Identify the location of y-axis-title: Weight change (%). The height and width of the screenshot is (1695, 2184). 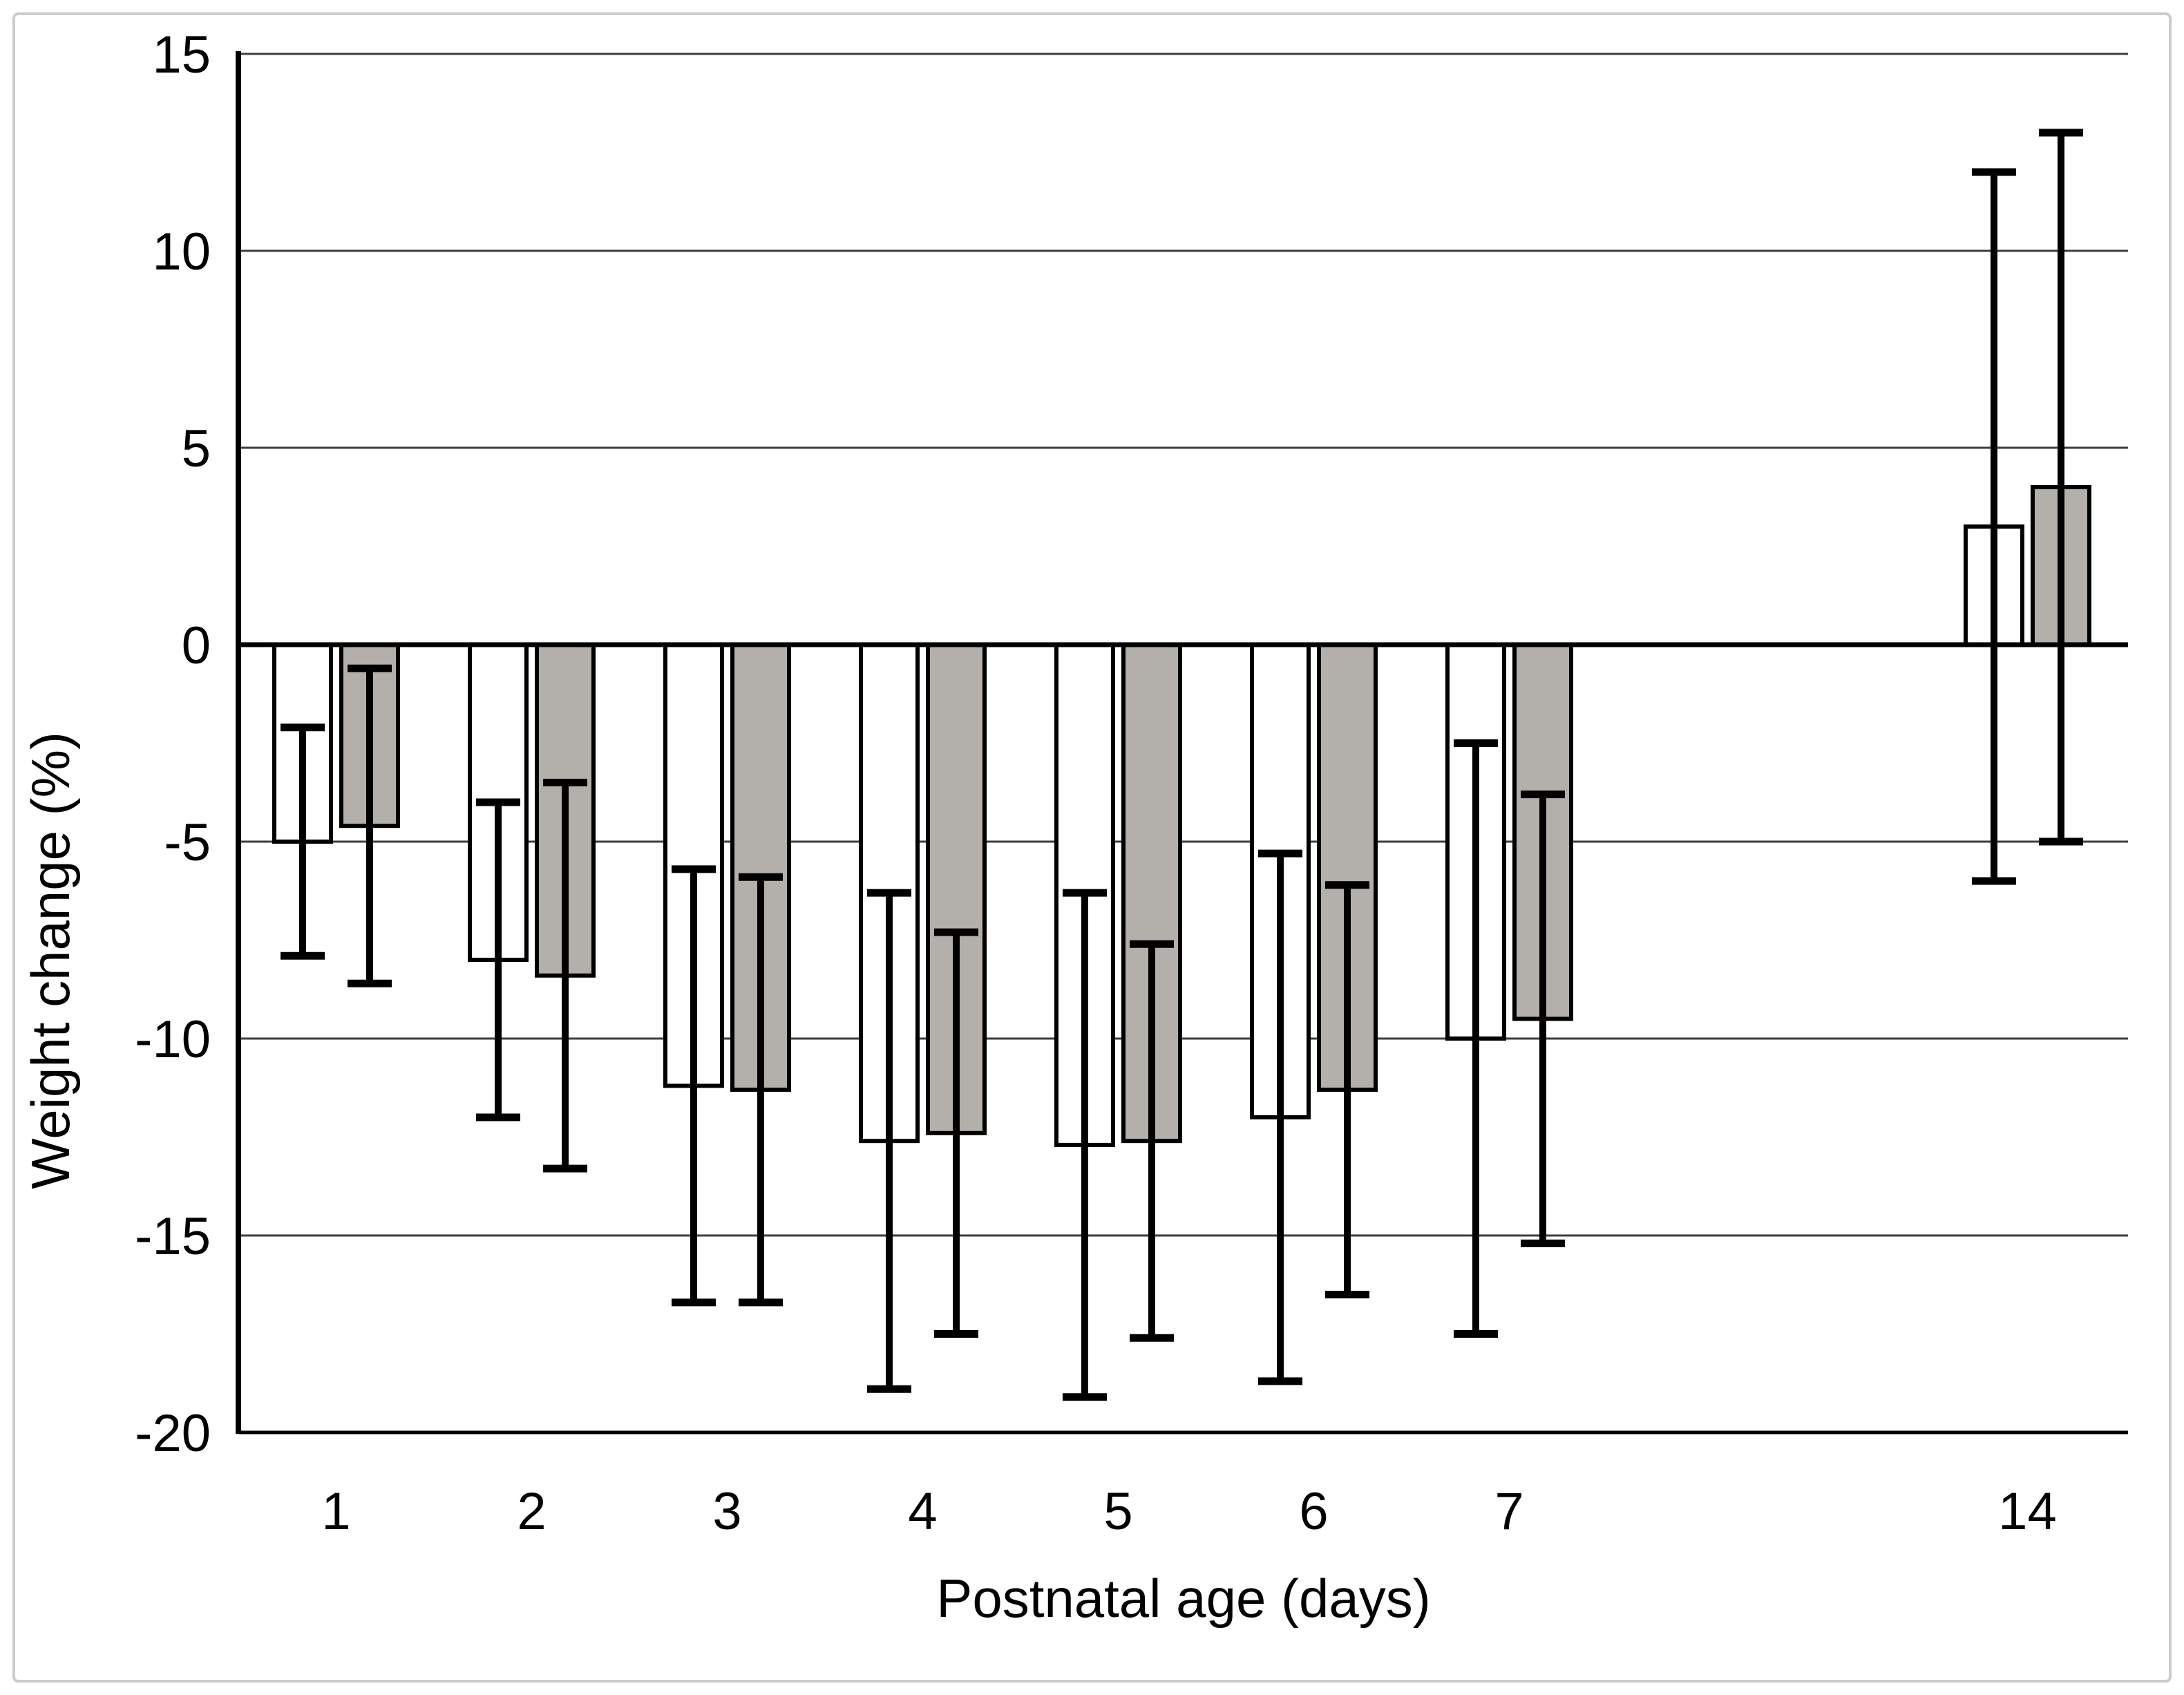
(50, 960).